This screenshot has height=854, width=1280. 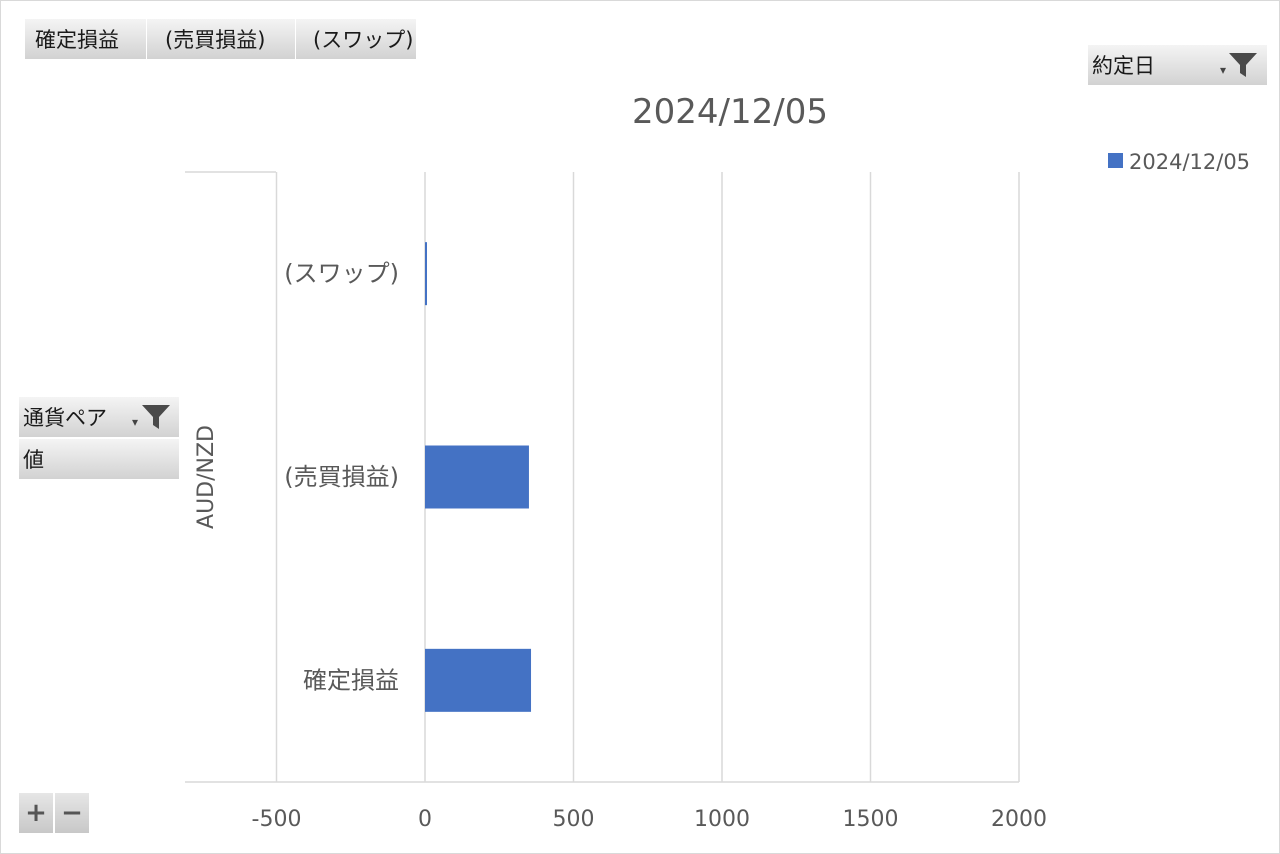 What do you see at coordinates (1019, 819) in the screenshot?
I see `x-tick-label: 2000` at bounding box center [1019, 819].